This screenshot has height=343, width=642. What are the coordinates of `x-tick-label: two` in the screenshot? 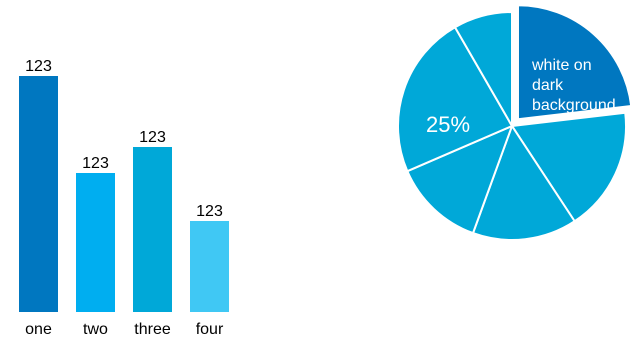 It's located at (95, 329).